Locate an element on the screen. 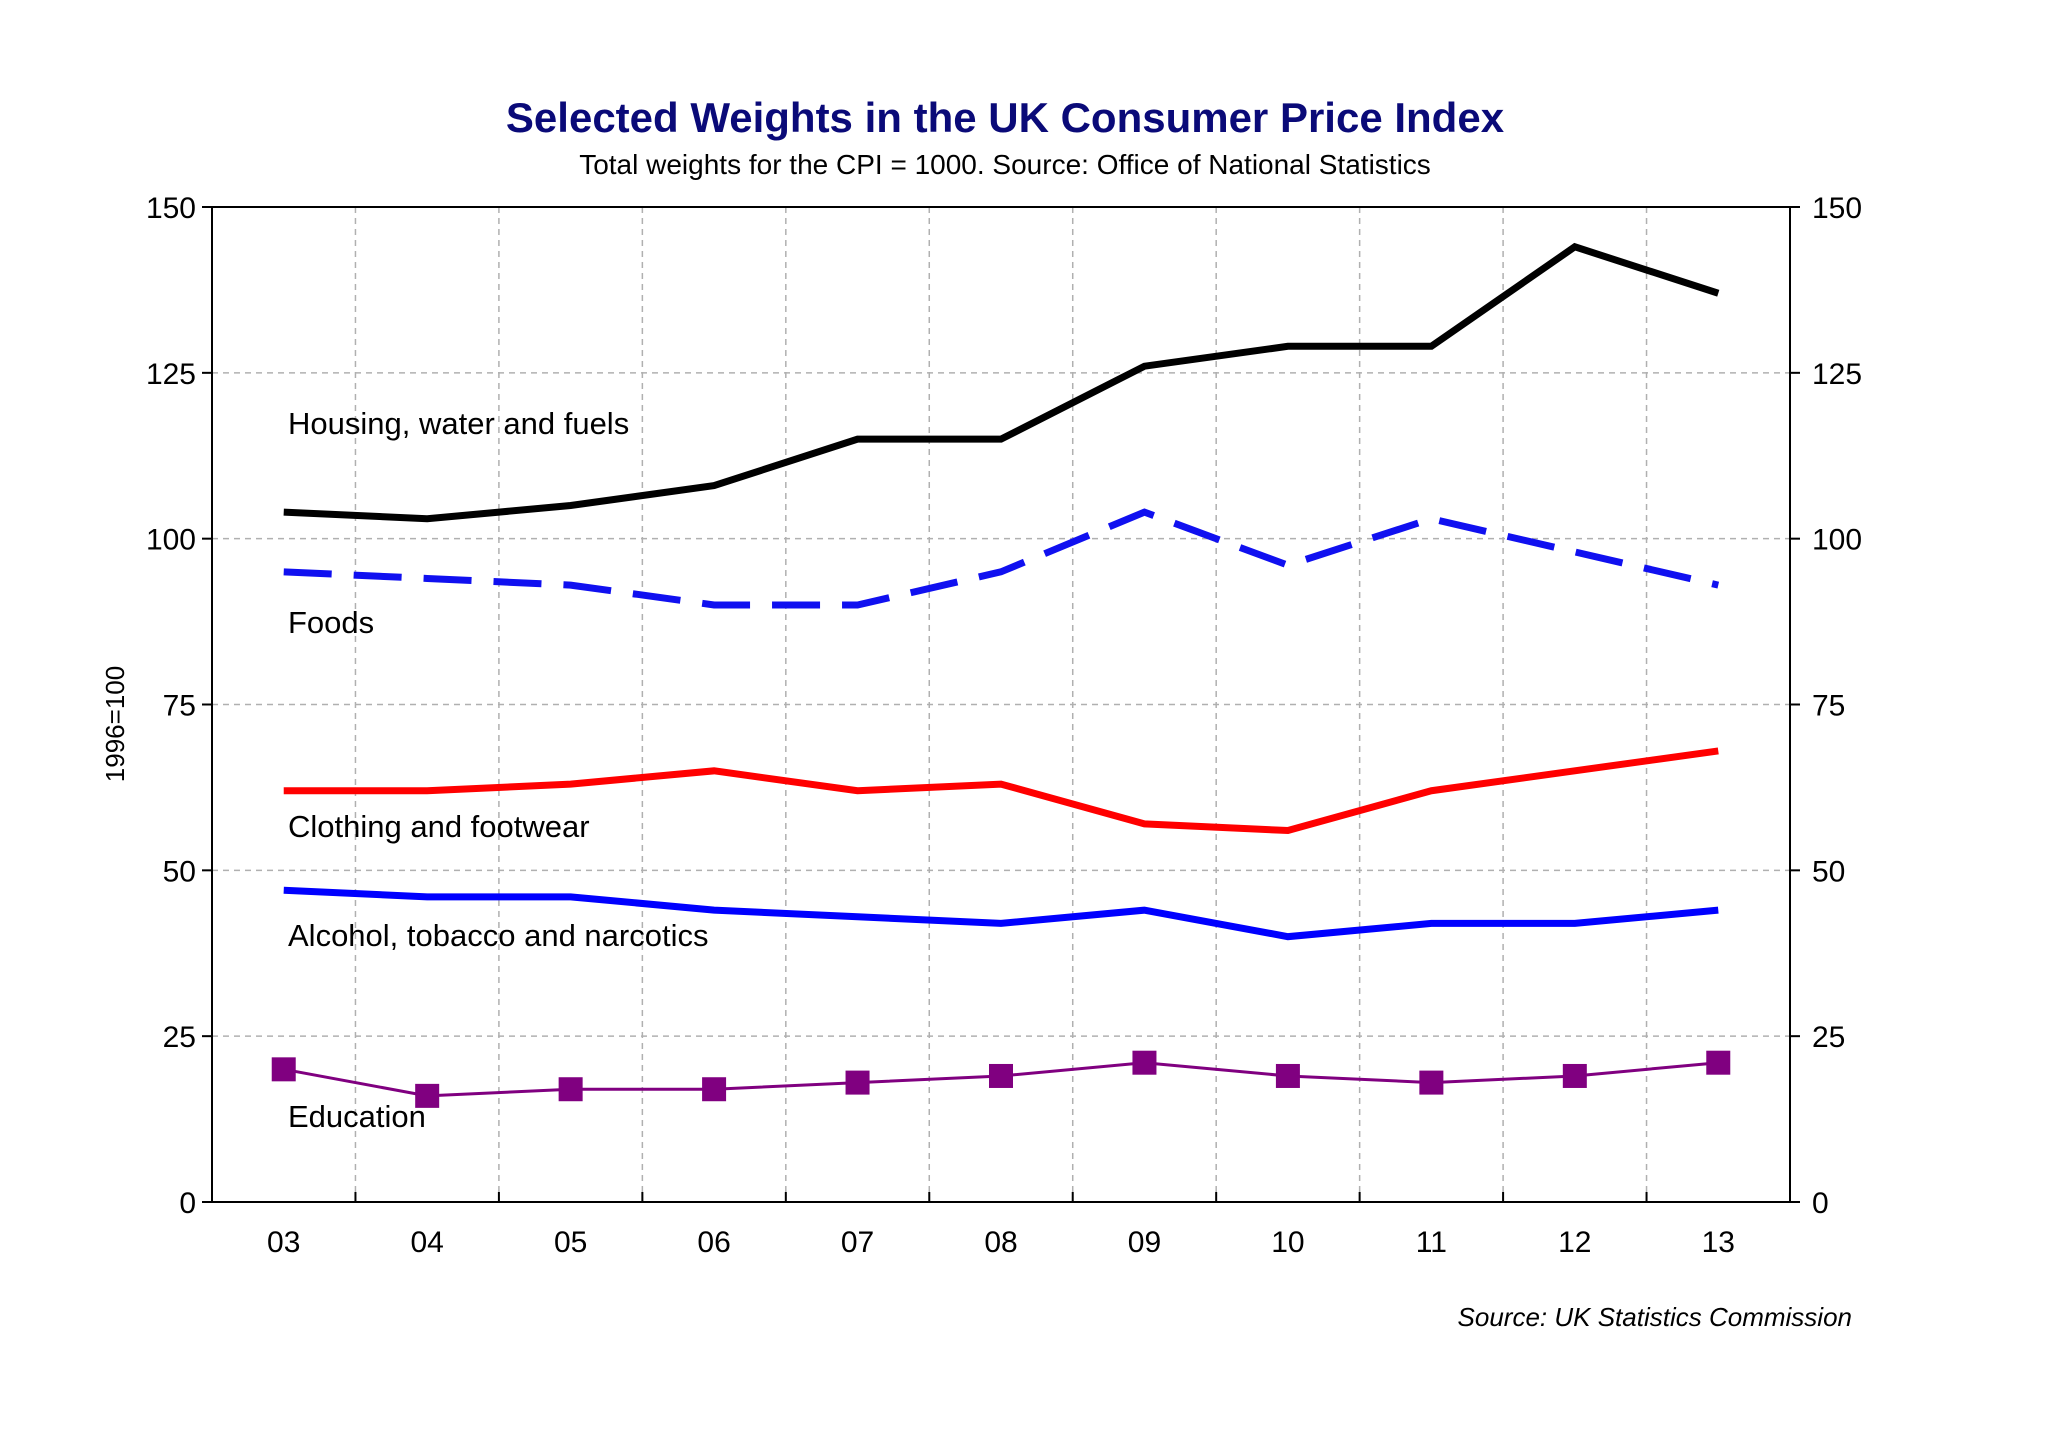  y-tick-label-right: 50 is located at coordinates (1828, 871).